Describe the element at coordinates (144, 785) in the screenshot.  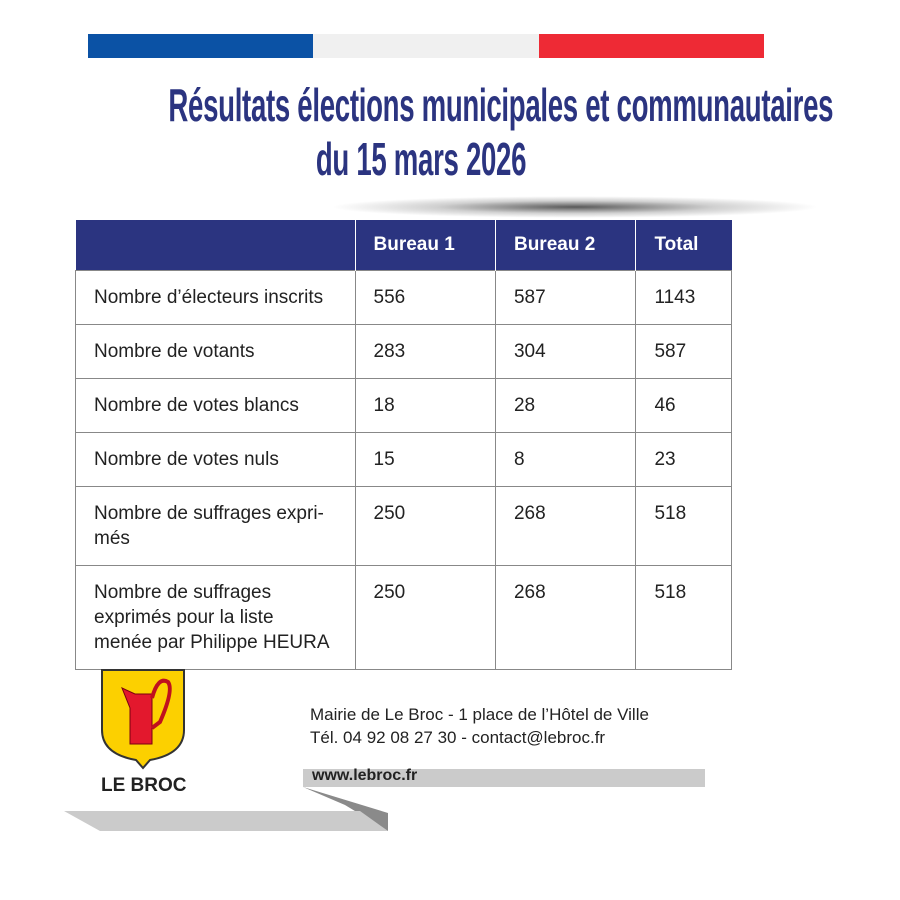
I see `town-name: LE BROC` at that location.